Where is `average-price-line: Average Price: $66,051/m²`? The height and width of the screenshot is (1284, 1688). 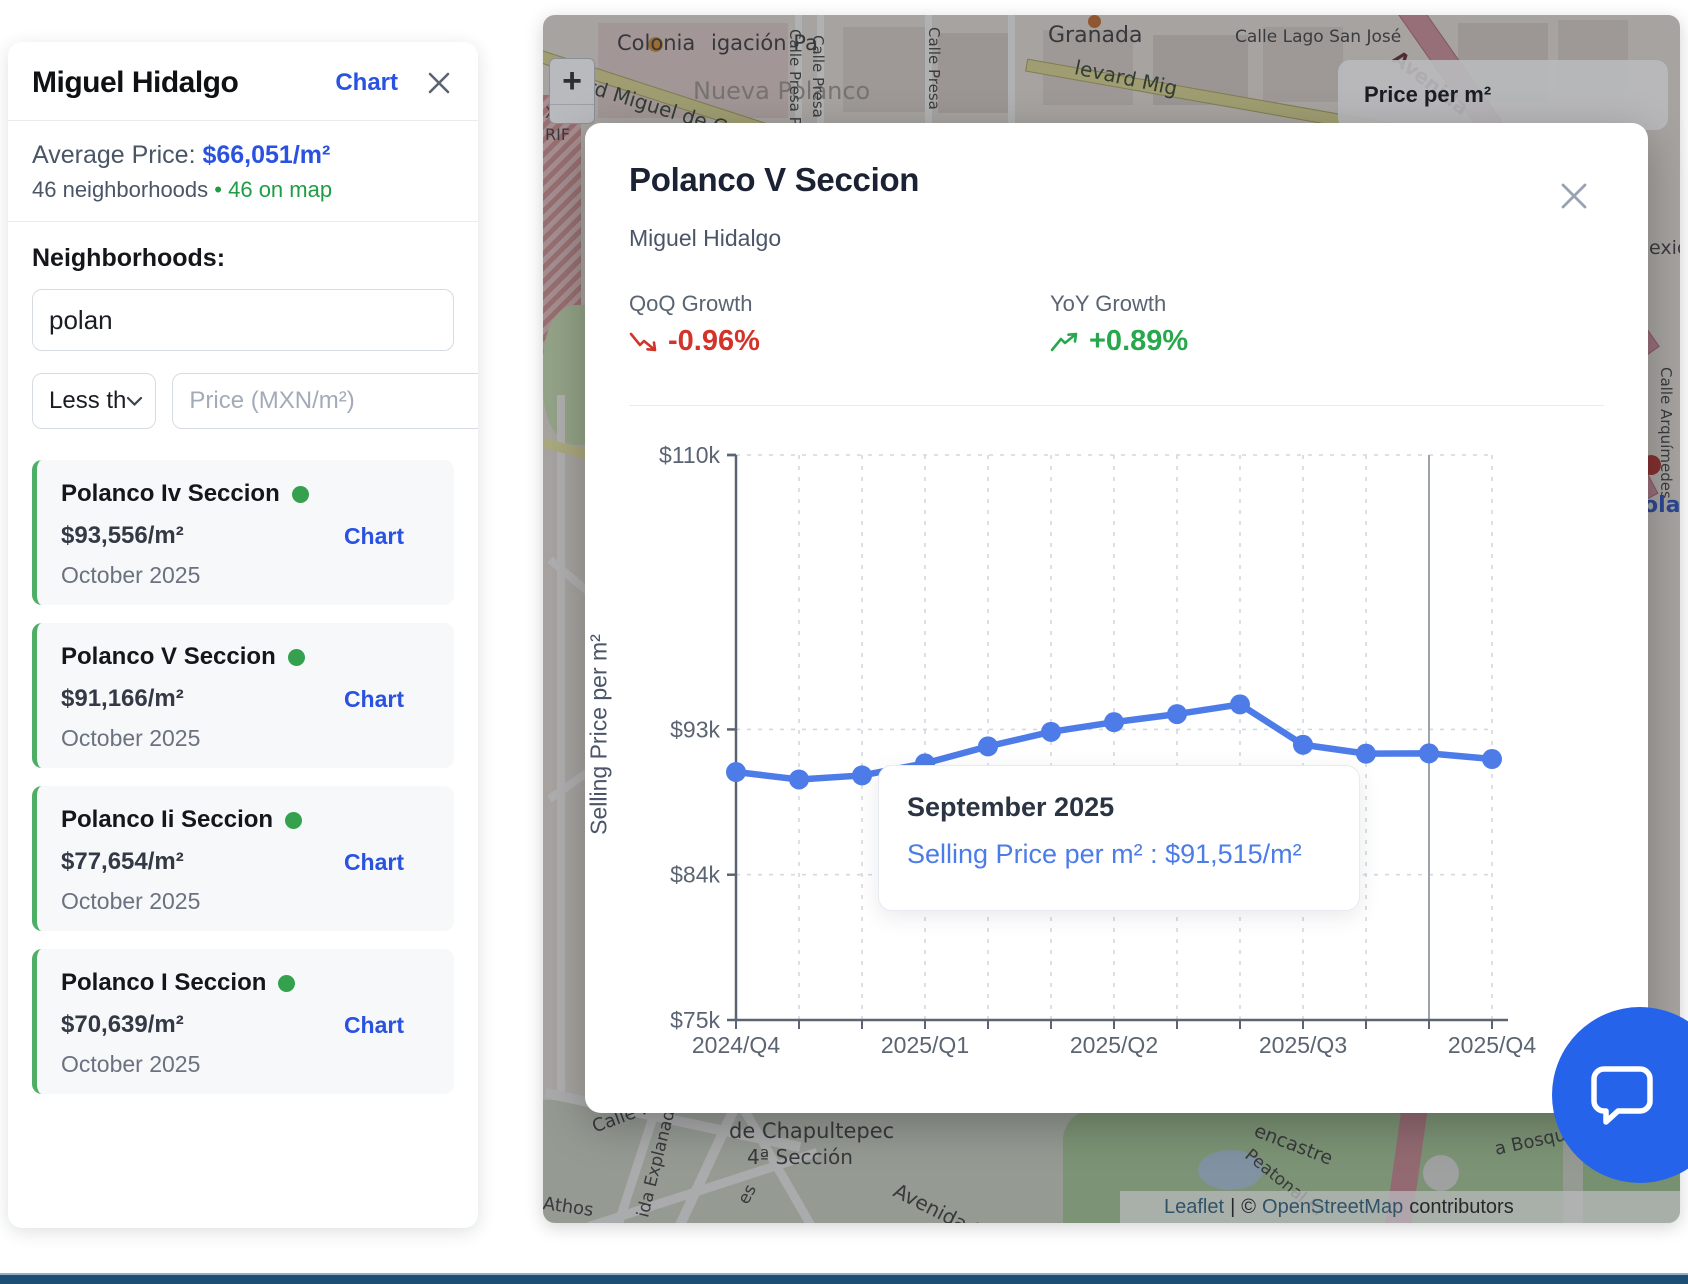 average-price-line: Average Price: $66,051/m² is located at coordinates (243, 155).